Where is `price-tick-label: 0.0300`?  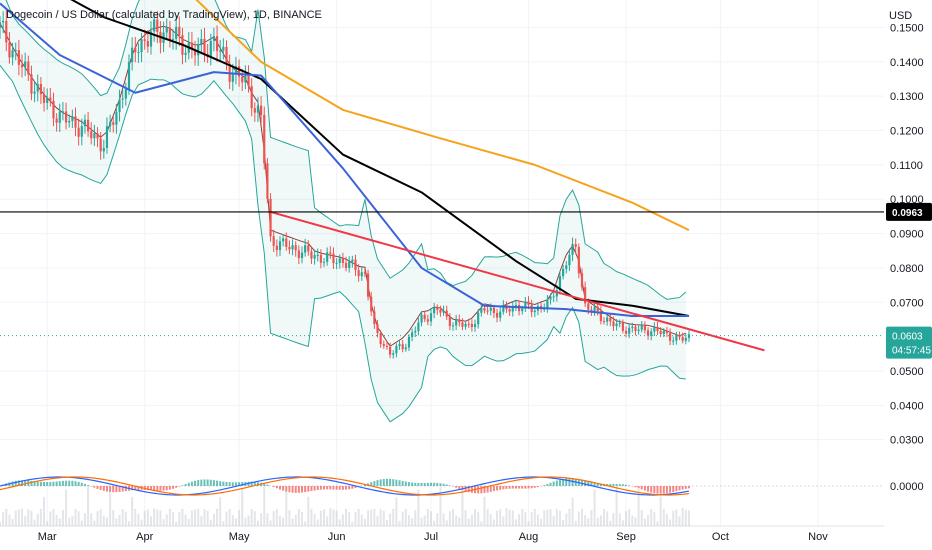 price-tick-label: 0.0300 is located at coordinates (907, 441).